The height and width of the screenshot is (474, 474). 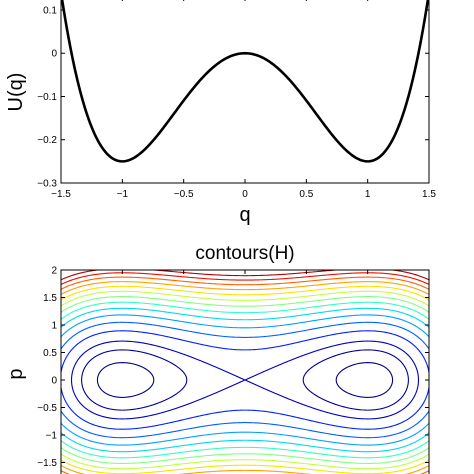 I want to click on potential-y-tick-label: 0, so click(x=54, y=54).